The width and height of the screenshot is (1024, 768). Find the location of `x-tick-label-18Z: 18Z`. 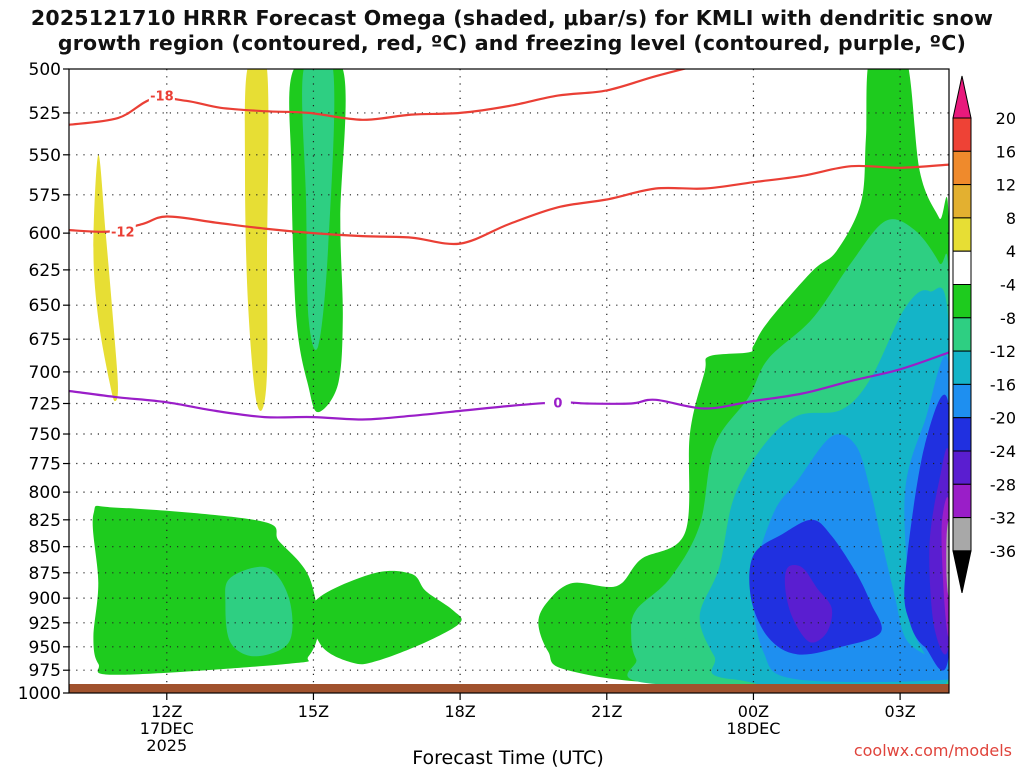

x-tick-label-18Z: 18Z is located at coordinates (459, 711).